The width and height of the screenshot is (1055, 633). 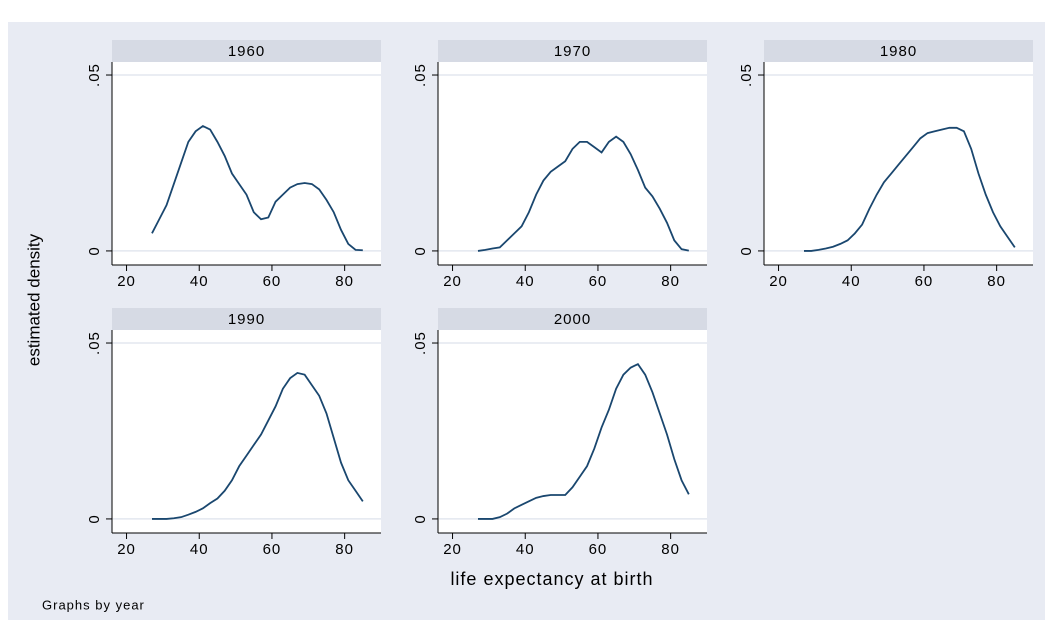 I want to click on panel-title: 1970, so click(x=572, y=51).